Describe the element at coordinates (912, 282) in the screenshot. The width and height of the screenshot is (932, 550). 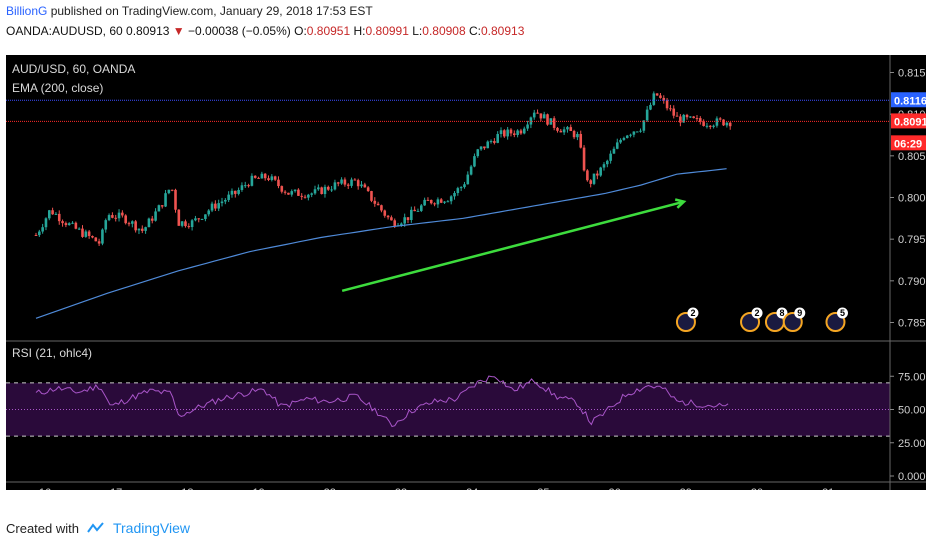
I see `price-tick-label: 0.79000` at that location.